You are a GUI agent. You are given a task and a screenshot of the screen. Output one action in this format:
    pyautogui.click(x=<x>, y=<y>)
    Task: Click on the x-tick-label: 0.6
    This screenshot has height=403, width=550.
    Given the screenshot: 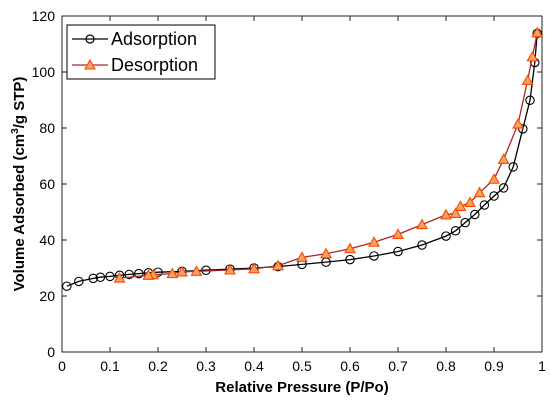 What is the action you would take?
    pyautogui.click(x=350, y=366)
    